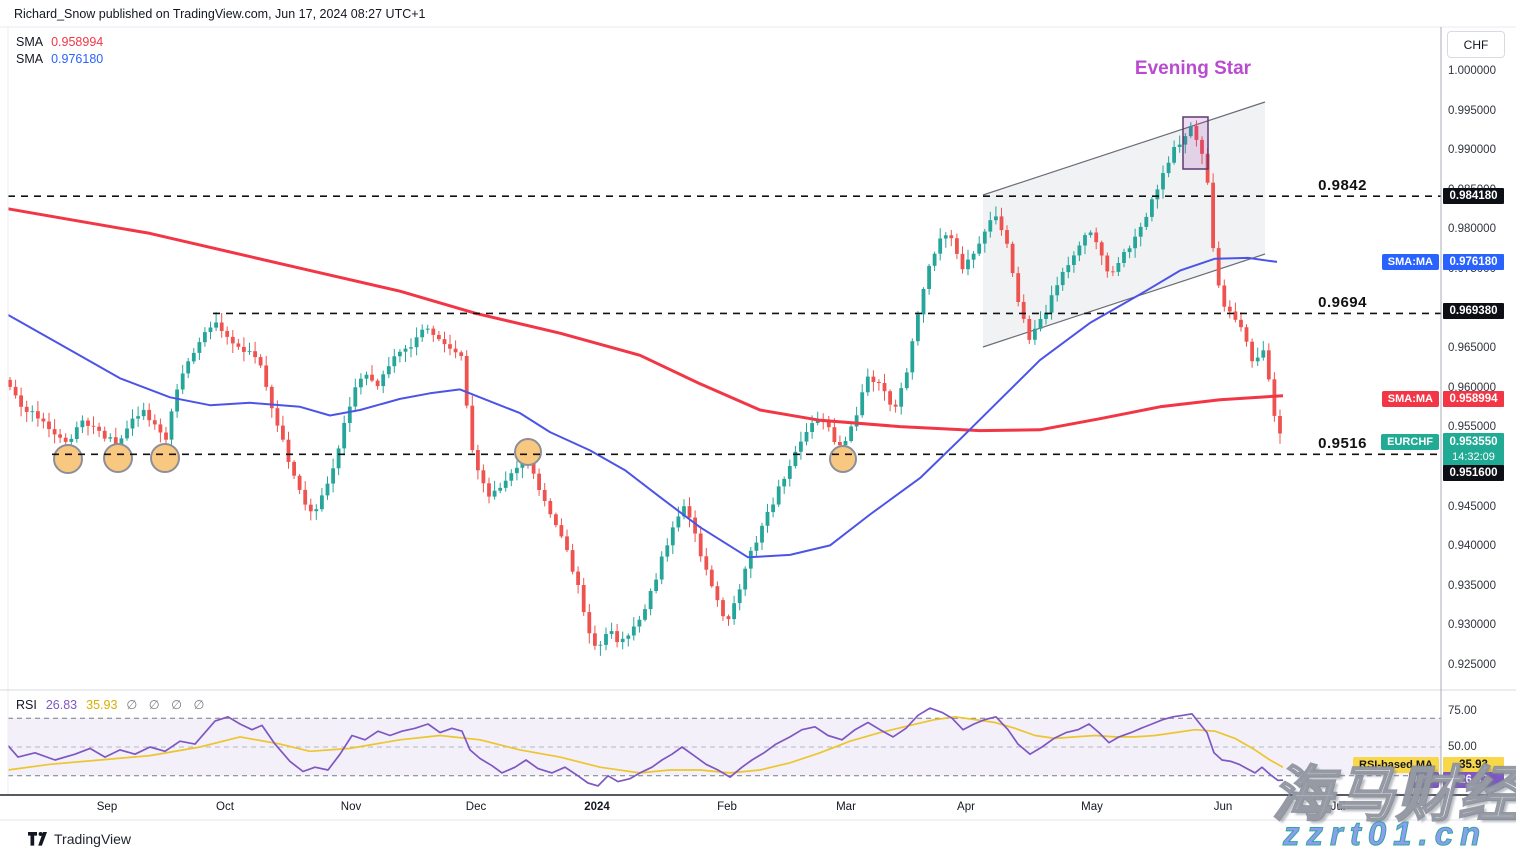 Image resolution: width=1516 pixels, height=857 pixels. I want to click on rsi-legend: RSI 26.83 35.93 ∅ ∅ ∅ ∅, so click(112, 705).